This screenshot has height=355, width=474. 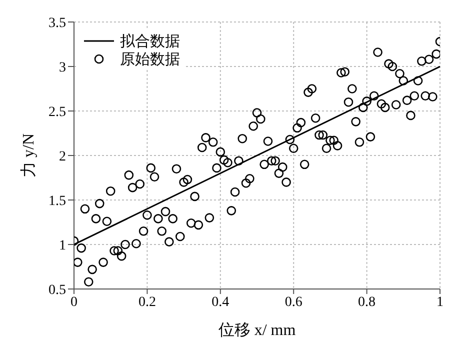 I want to click on legend-label: 原始数据, so click(x=150, y=59).